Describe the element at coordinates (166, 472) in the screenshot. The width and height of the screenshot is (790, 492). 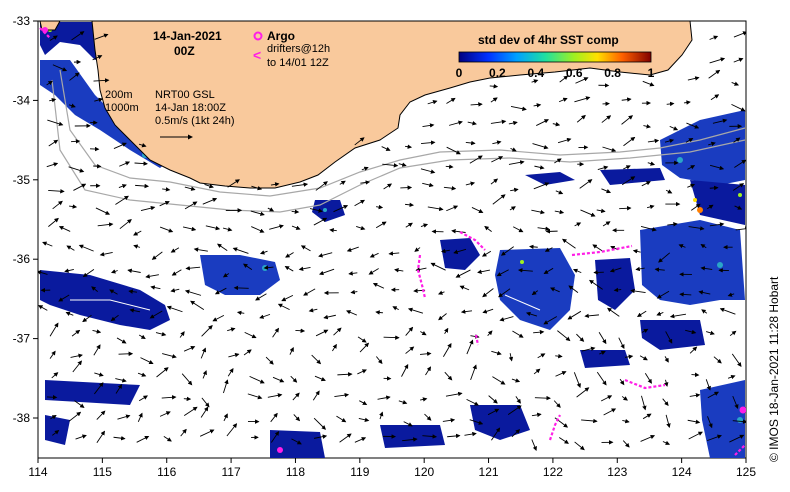
I see `x-tick-label: 116` at that location.